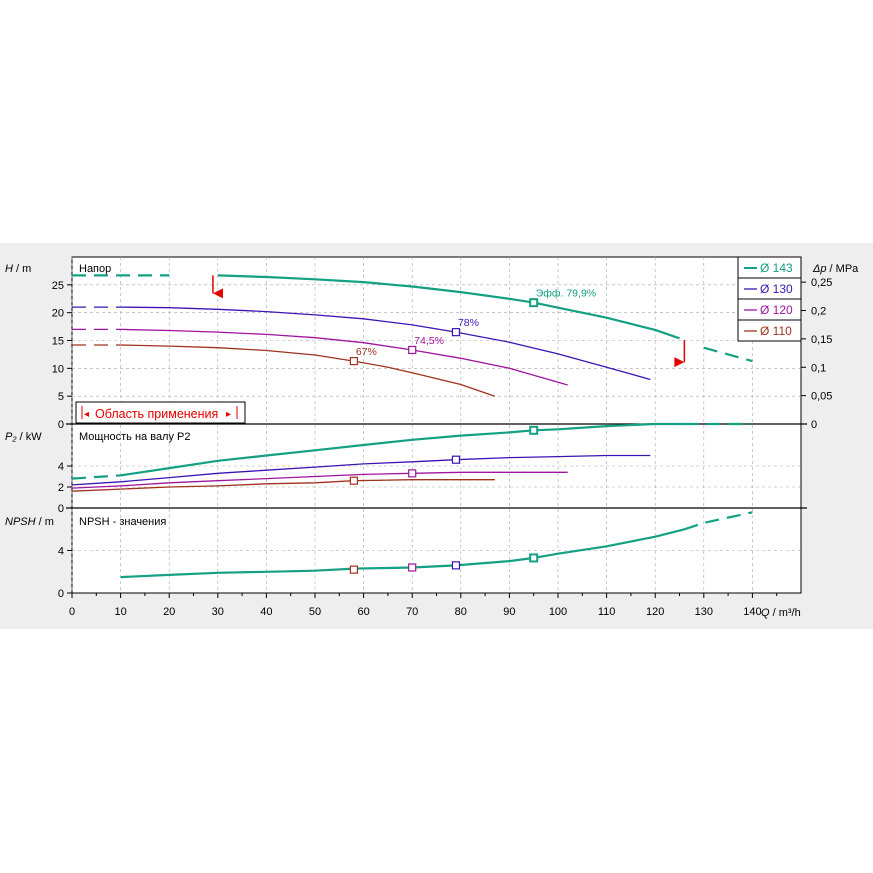 The height and width of the screenshot is (873, 873). What do you see at coordinates (366, 352) in the screenshot?
I see `bep-label-d110: 67%` at bounding box center [366, 352].